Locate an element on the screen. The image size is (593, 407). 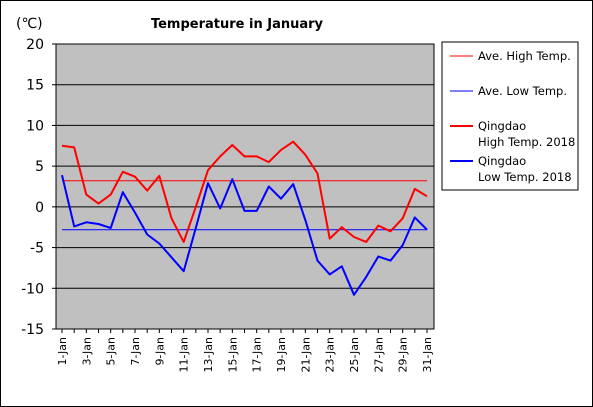
legend-box is located at coordinates (510, 116).